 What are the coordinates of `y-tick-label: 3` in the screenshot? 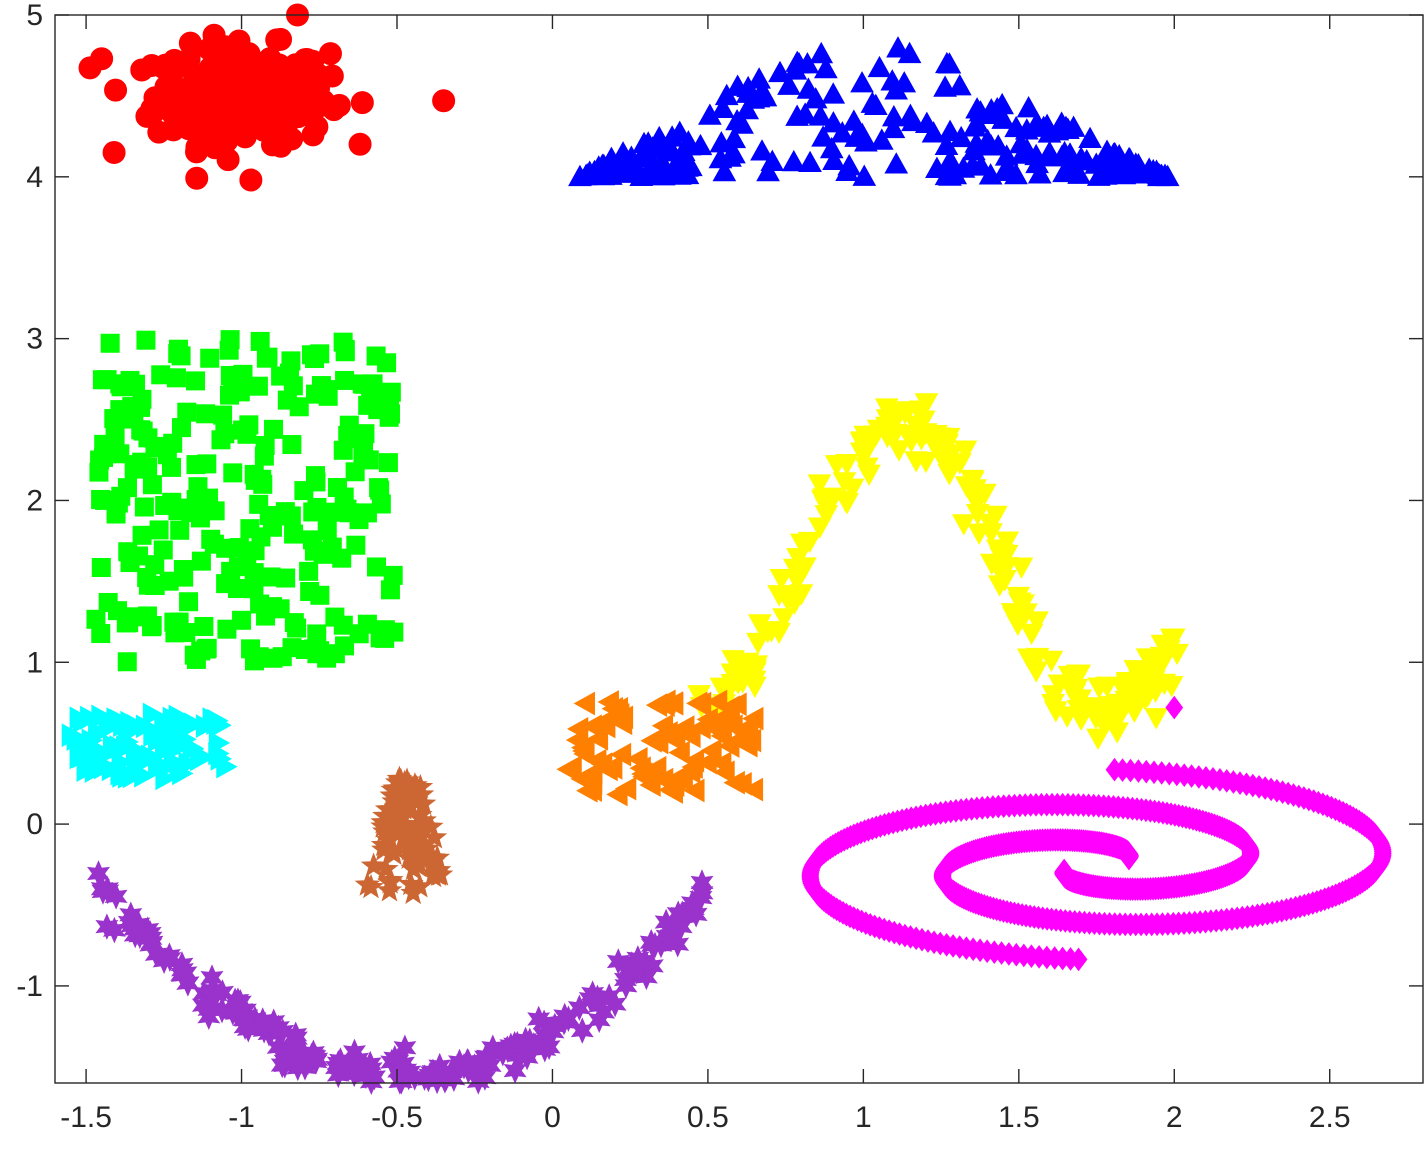 It's located at (34, 339).